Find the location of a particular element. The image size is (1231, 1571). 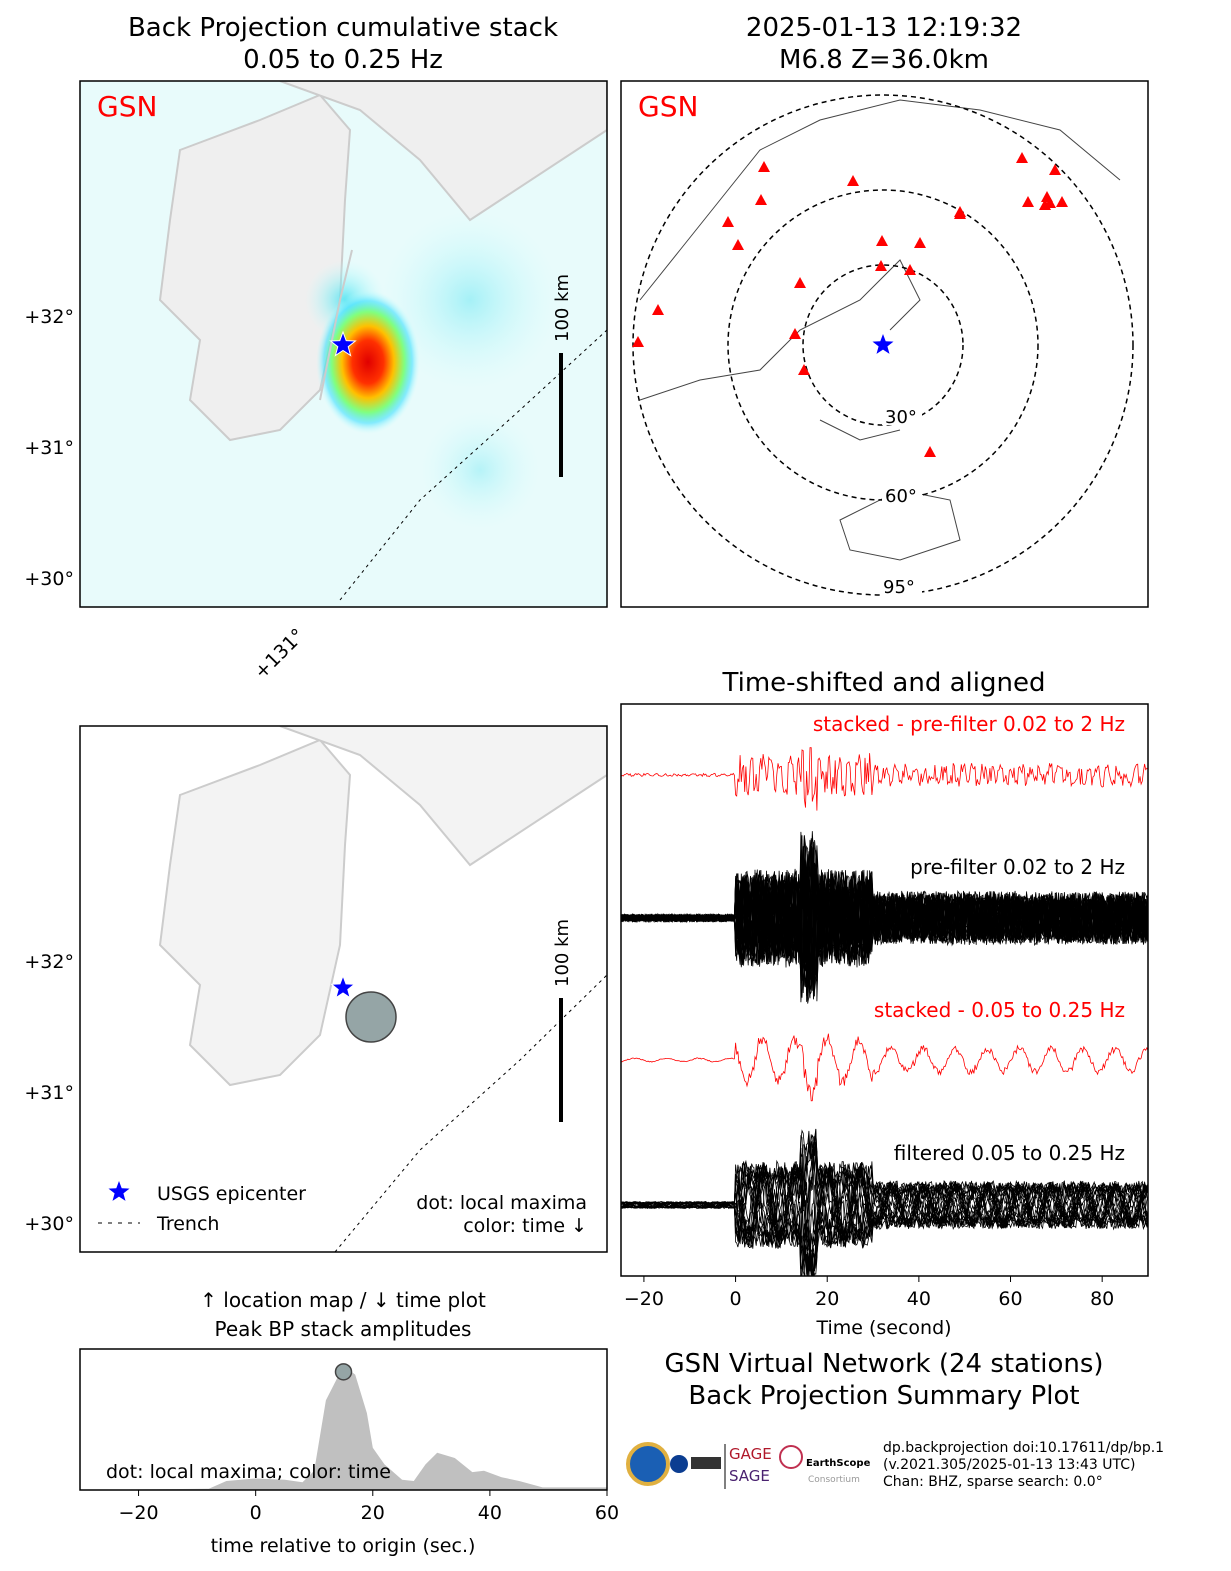

bp-title-2: 0.05 to 0.25 Hz is located at coordinates (343, 60).